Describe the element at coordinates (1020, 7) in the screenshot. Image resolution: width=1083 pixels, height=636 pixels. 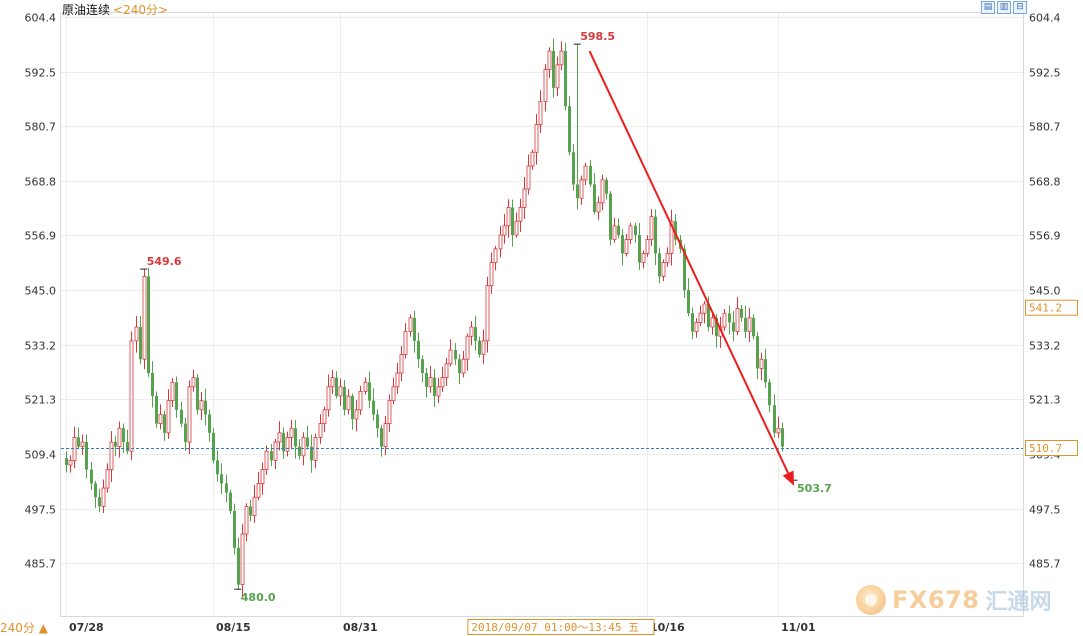
I see `zoom-icon: ⊟` at that location.